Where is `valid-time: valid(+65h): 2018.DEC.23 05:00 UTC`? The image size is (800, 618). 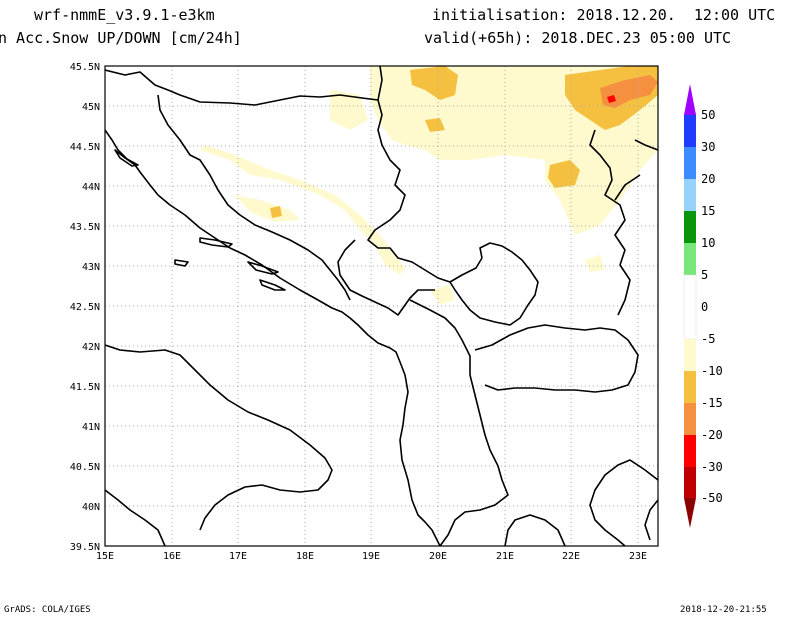
valid-time: valid(+65h): 2018.DEC.23 05:00 UTC is located at coordinates (578, 38).